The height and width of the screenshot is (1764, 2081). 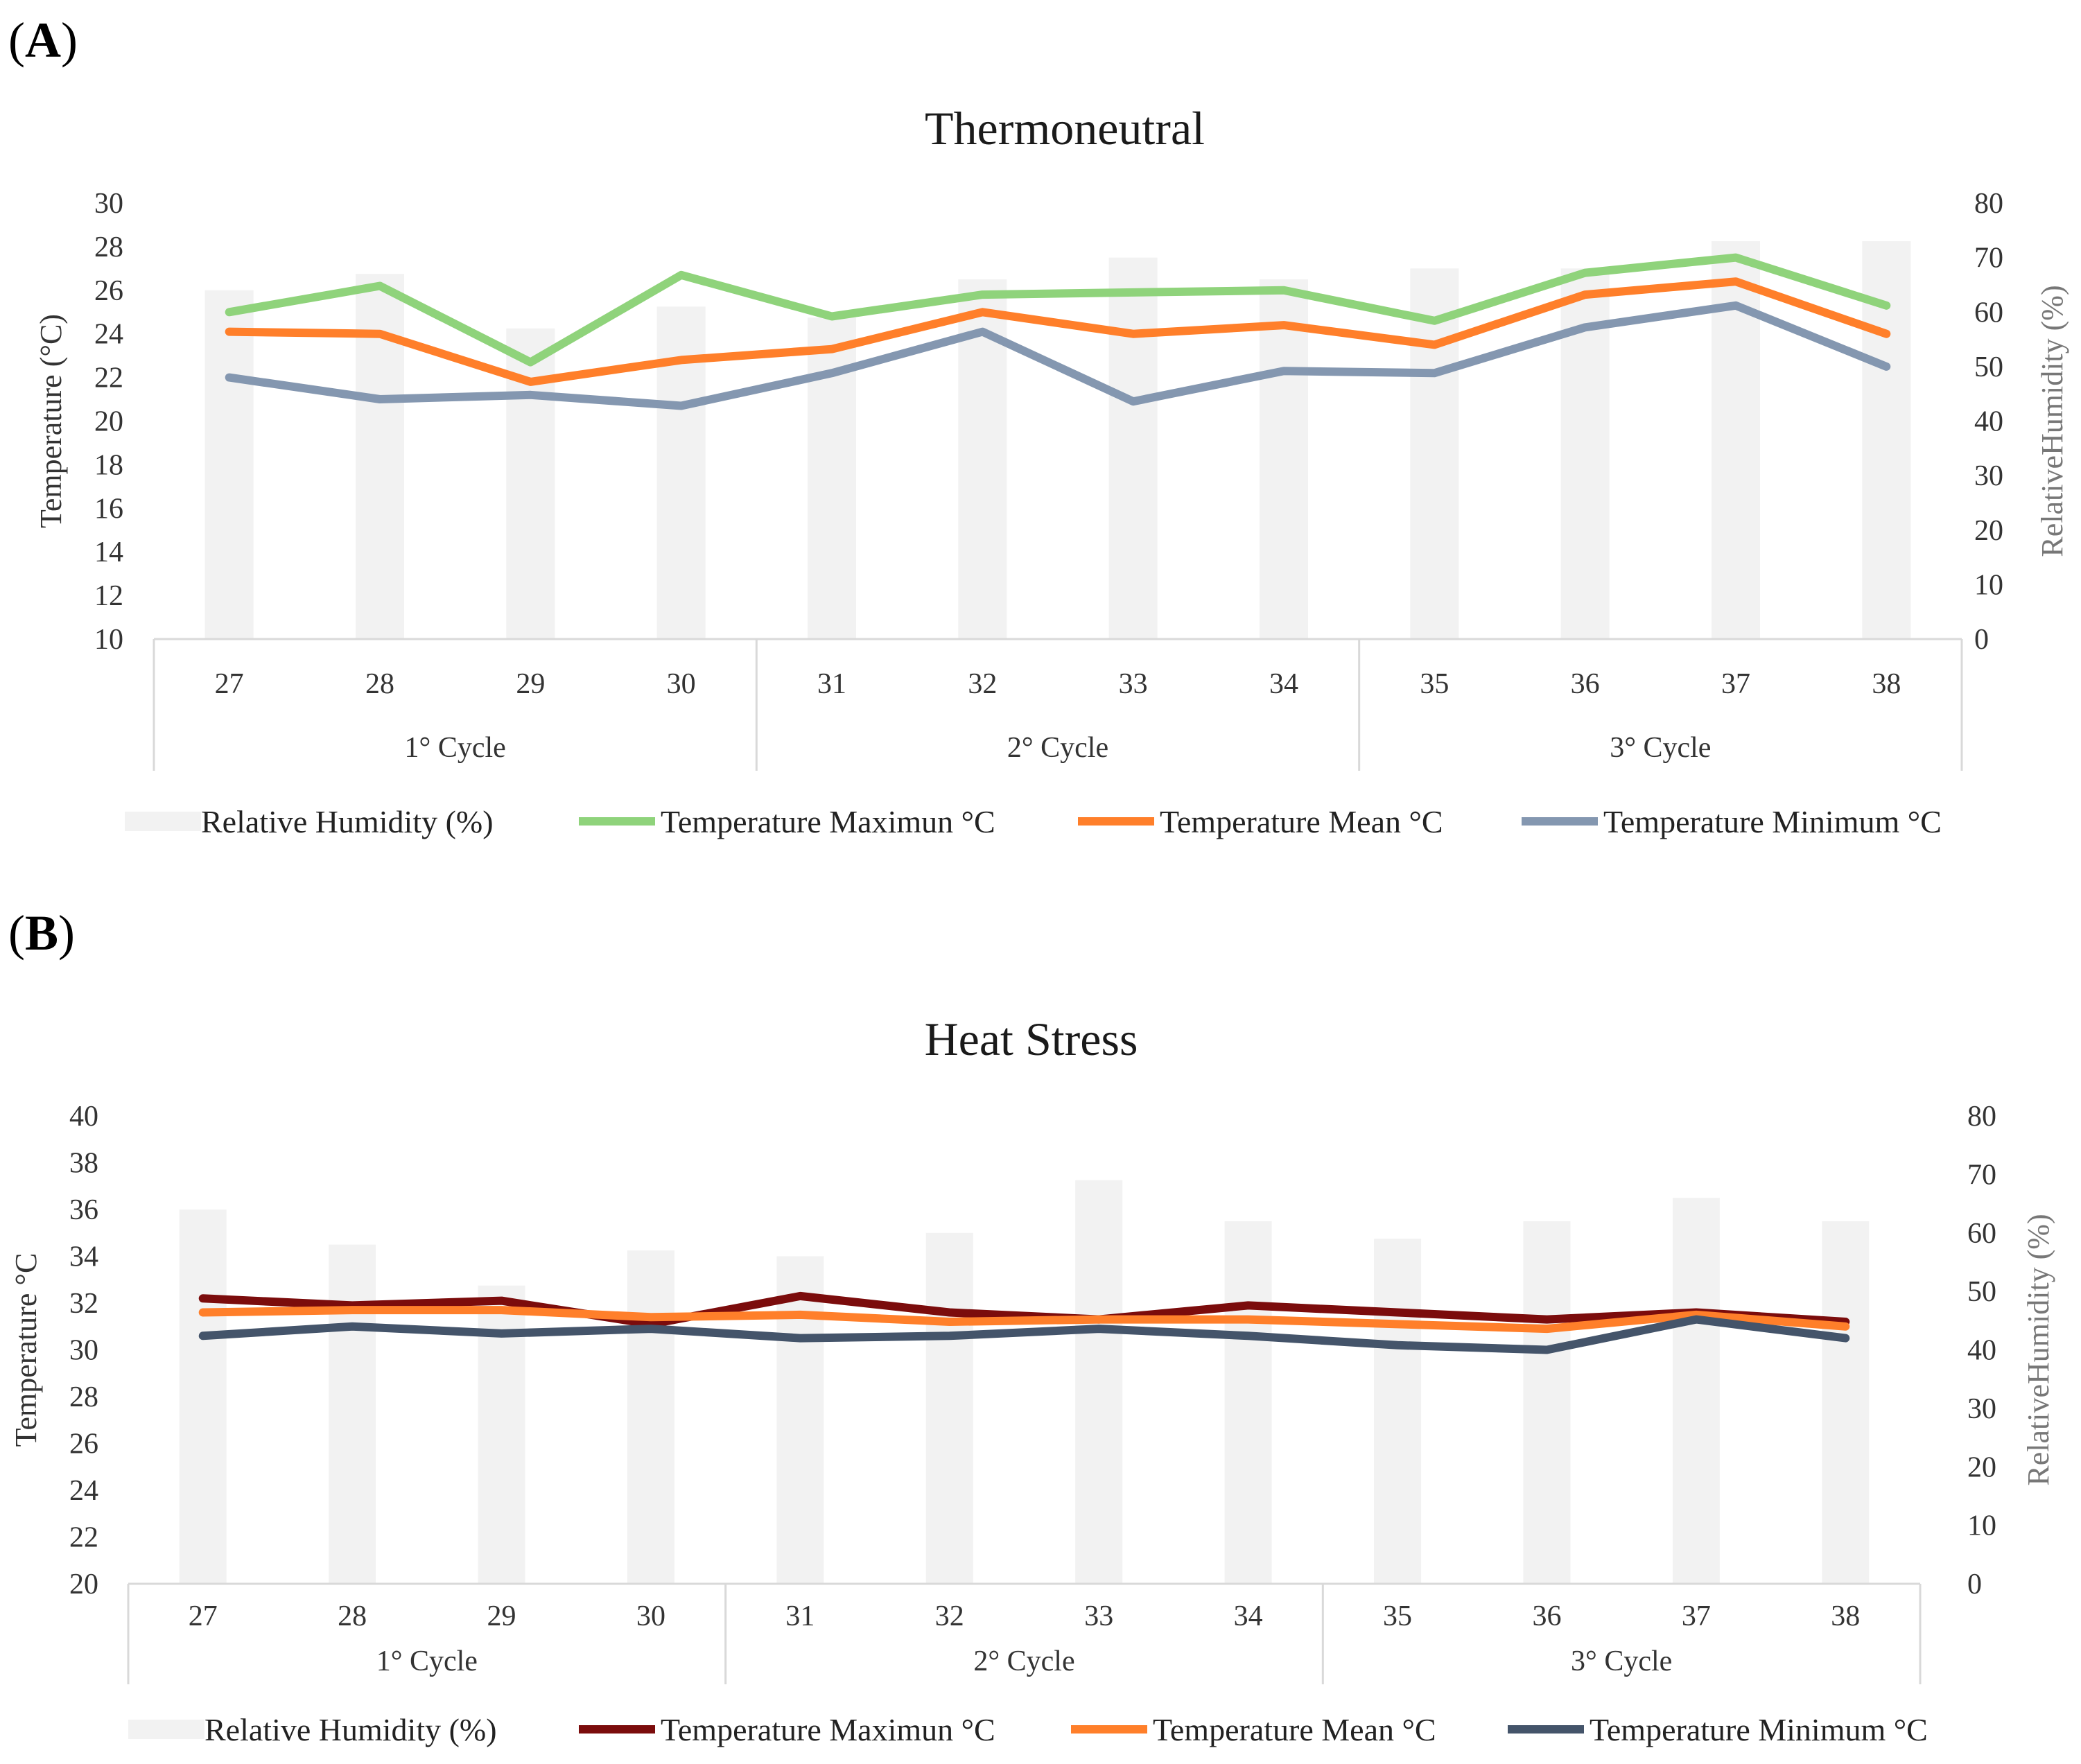 What do you see at coordinates (26, 1350) in the screenshot?
I see `y-axis-title: Temperature °C` at bounding box center [26, 1350].